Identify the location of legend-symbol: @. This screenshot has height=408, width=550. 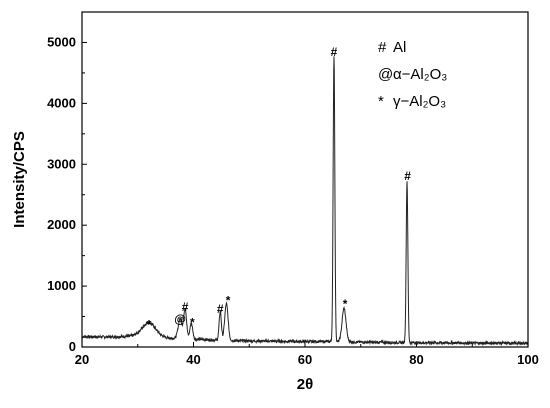
(385, 74).